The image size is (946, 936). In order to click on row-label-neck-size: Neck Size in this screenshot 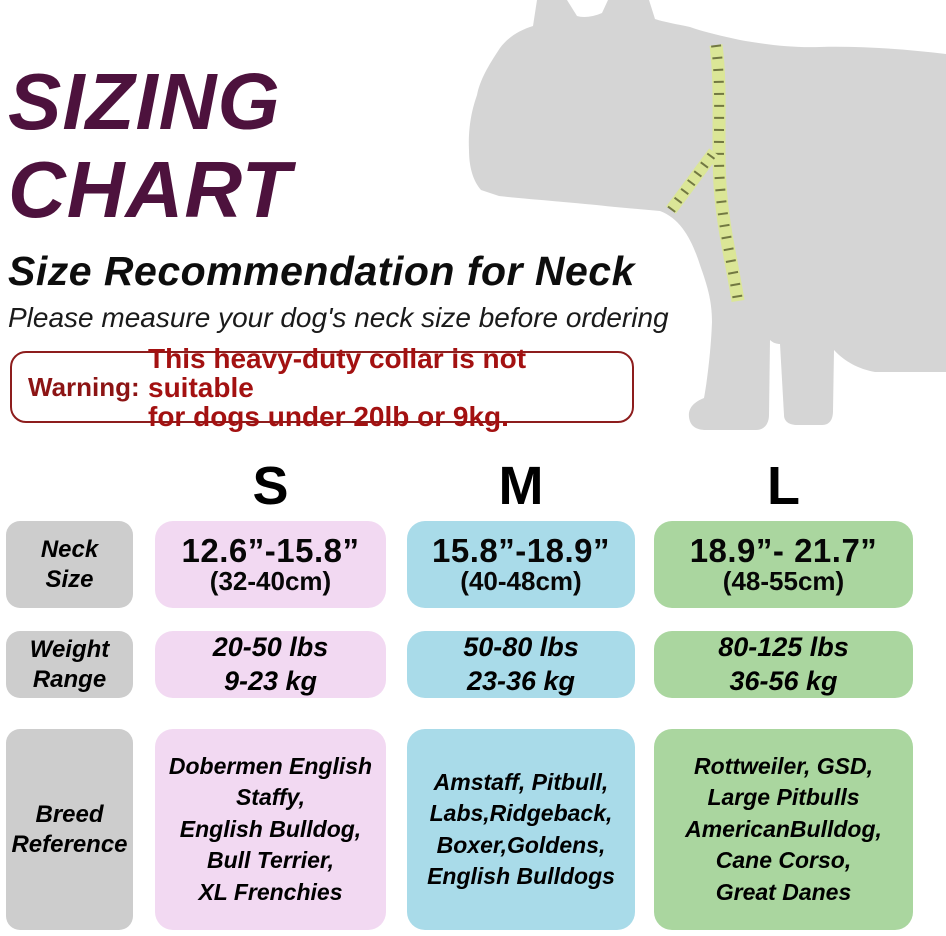, I will do `click(69, 564)`.